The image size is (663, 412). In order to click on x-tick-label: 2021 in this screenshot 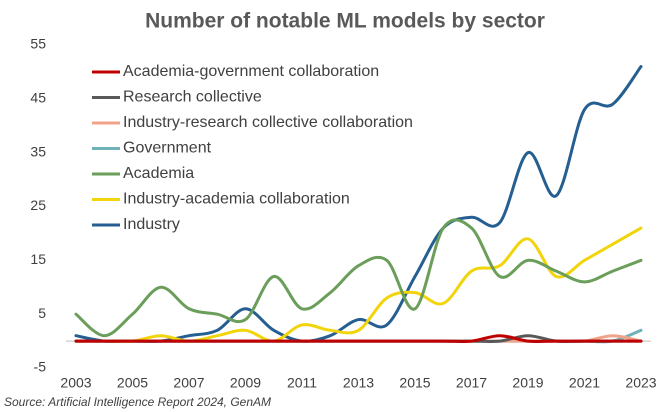, I will do `click(584, 383)`.